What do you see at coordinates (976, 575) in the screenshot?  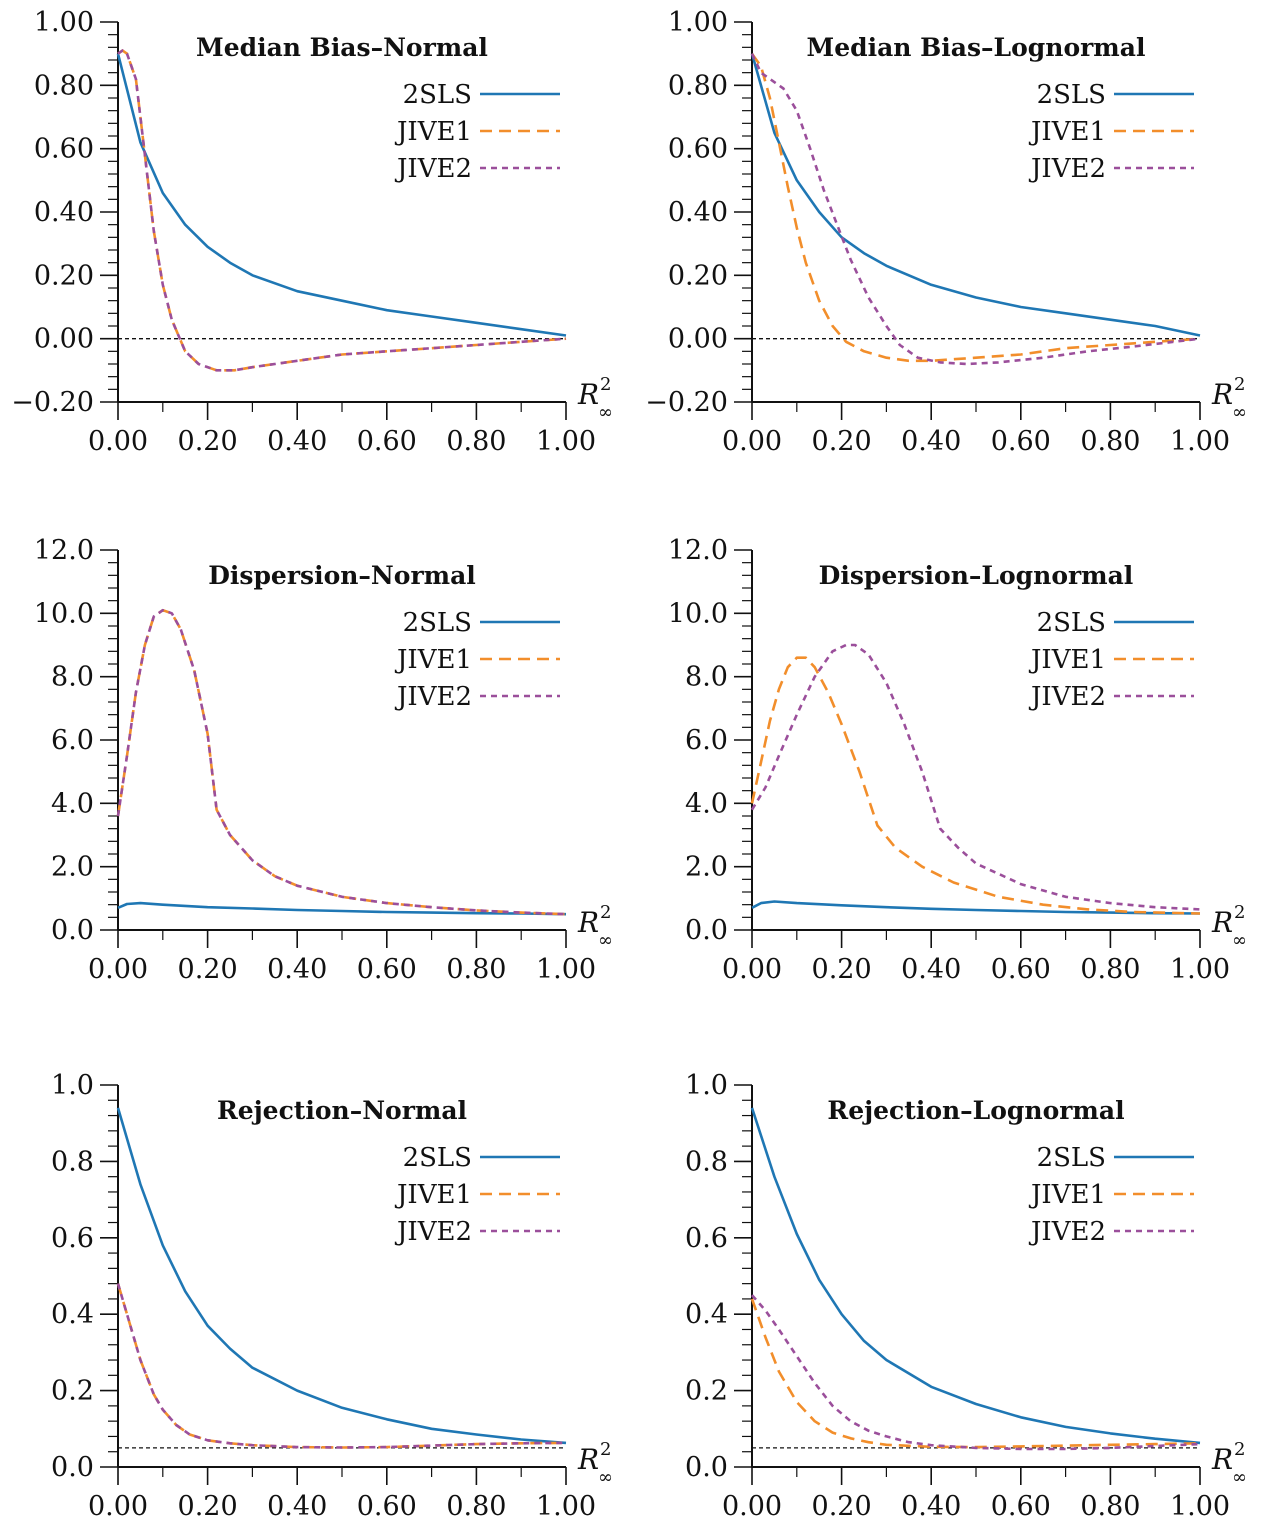 I see `chart-title: Dispersion–Lognormal` at bounding box center [976, 575].